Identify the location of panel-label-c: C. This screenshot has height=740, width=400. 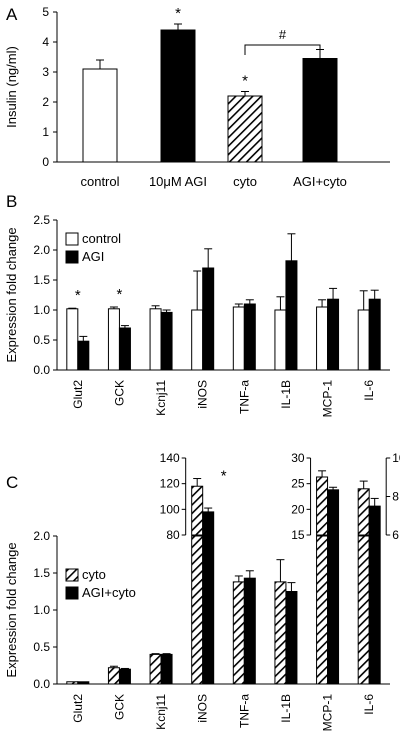
(12, 482).